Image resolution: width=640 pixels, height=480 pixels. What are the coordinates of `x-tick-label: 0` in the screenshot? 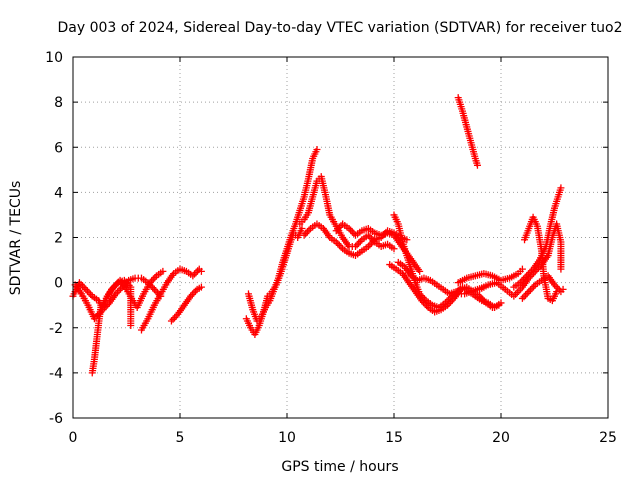 It's located at (73, 438).